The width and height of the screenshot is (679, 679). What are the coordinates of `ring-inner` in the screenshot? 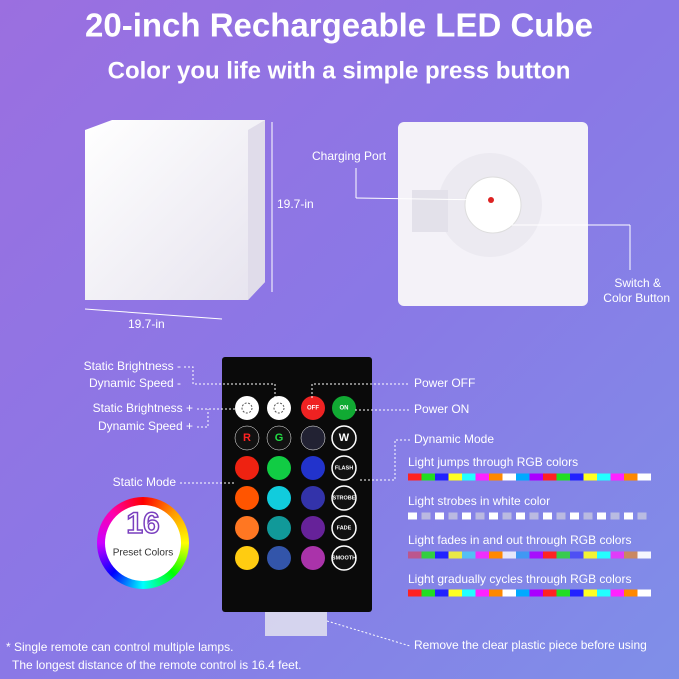 It's located at (143, 543).